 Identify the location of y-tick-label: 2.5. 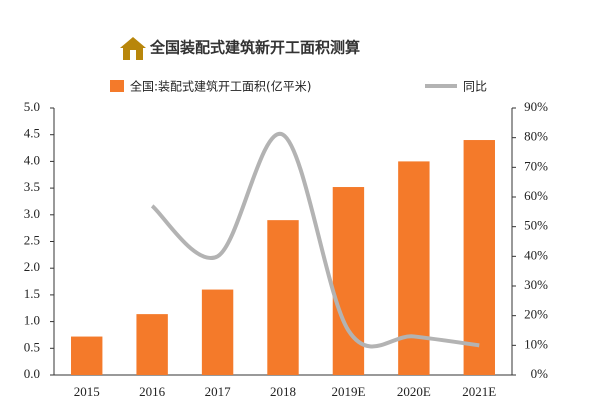
(32, 239).